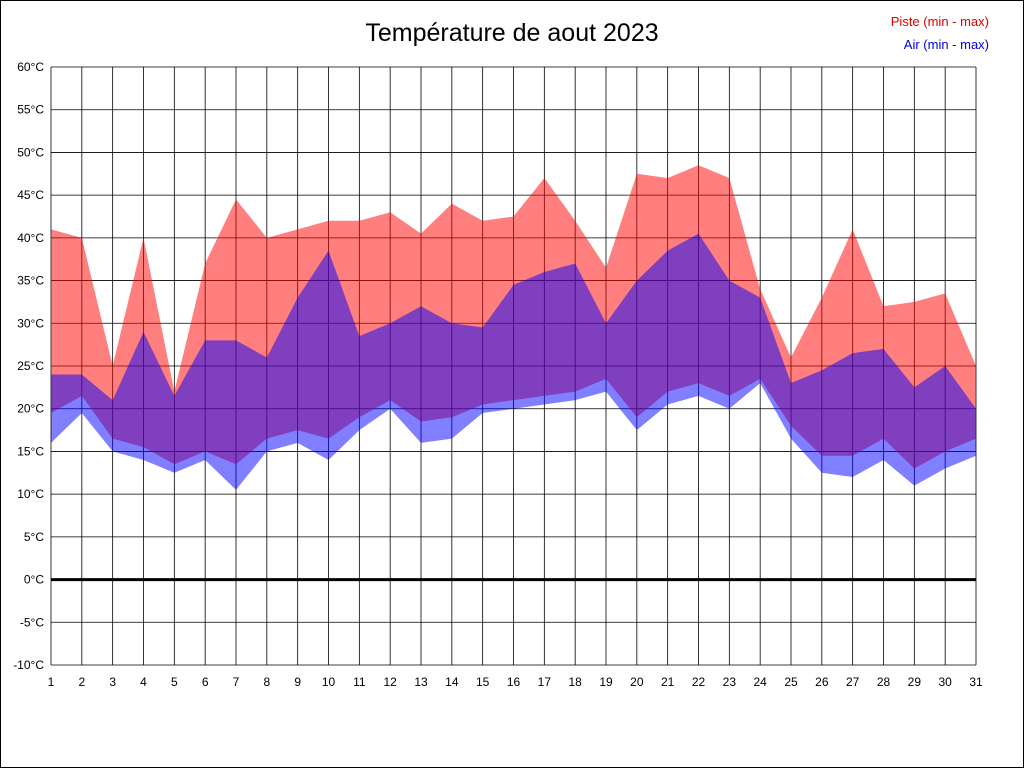 This screenshot has width=1024, height=768. I want to click on svg-text: 14, so click(452, 682).